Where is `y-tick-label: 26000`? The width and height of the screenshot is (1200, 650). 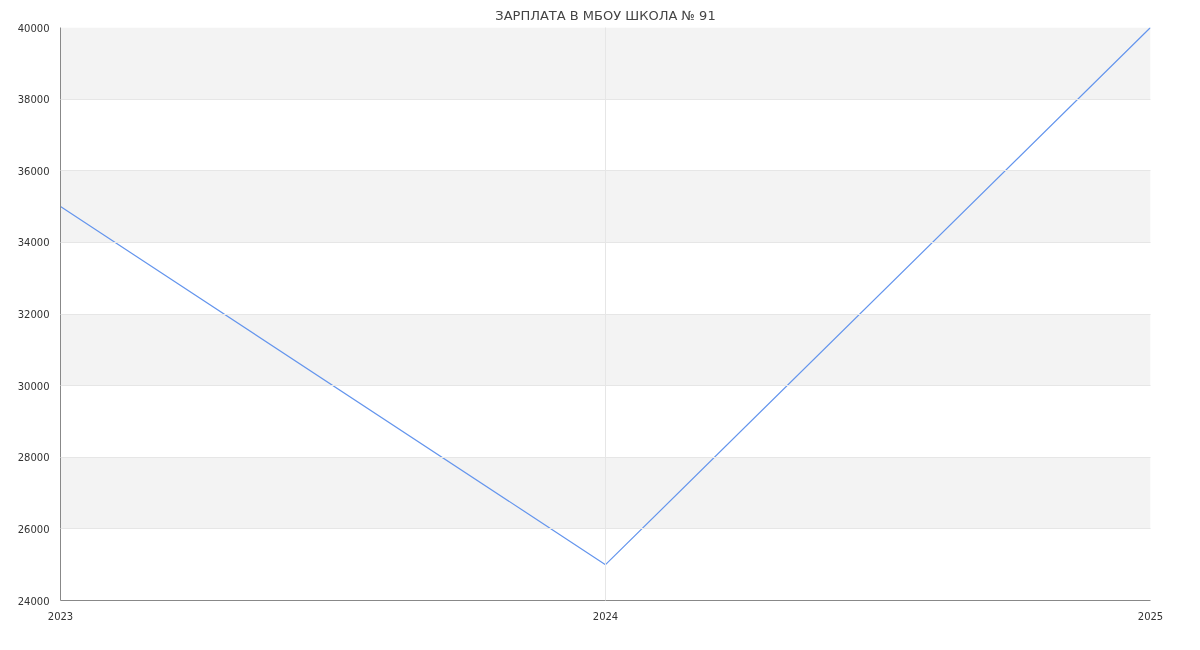 y-tick-label: 26000 is located at coordinates (33, 529).